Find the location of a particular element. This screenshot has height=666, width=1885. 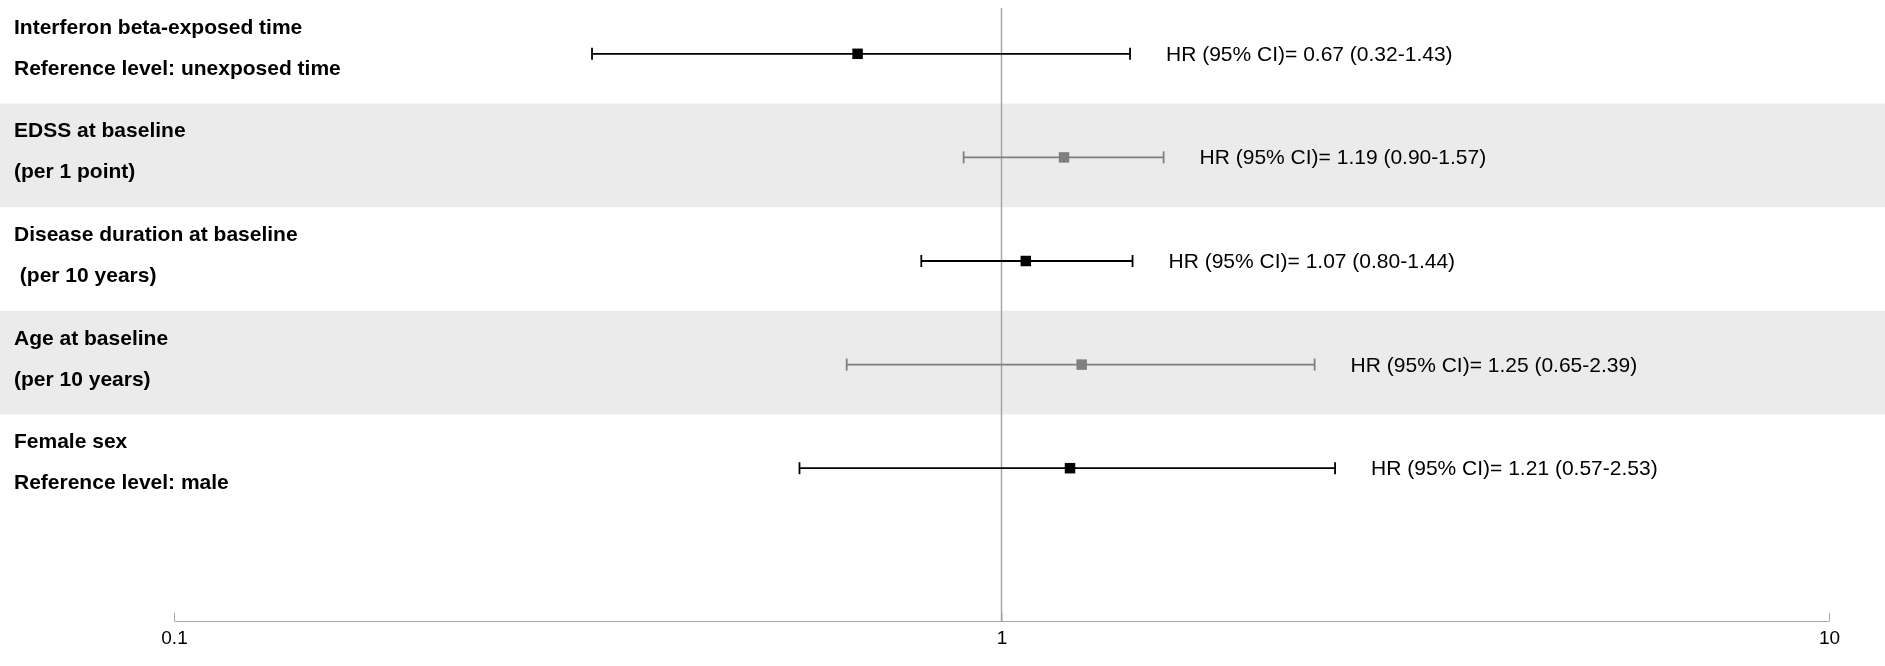

annotation: HR (95% CI)= 1.25 (0.65-2.39) is located at coordinates (1494, 364).